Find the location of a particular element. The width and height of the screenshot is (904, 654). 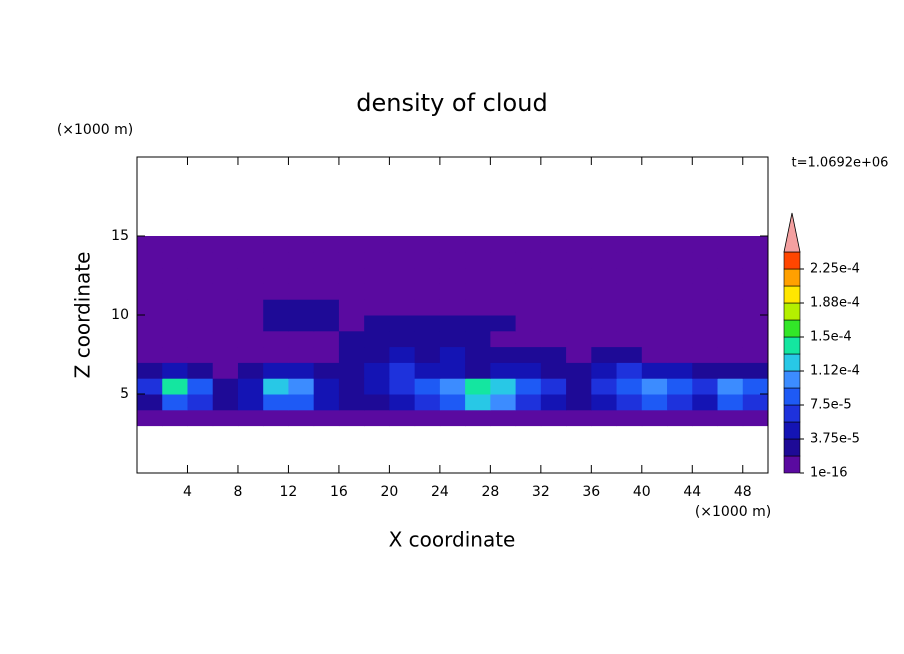

colorbar-segment is located at coordinates (792, 260).